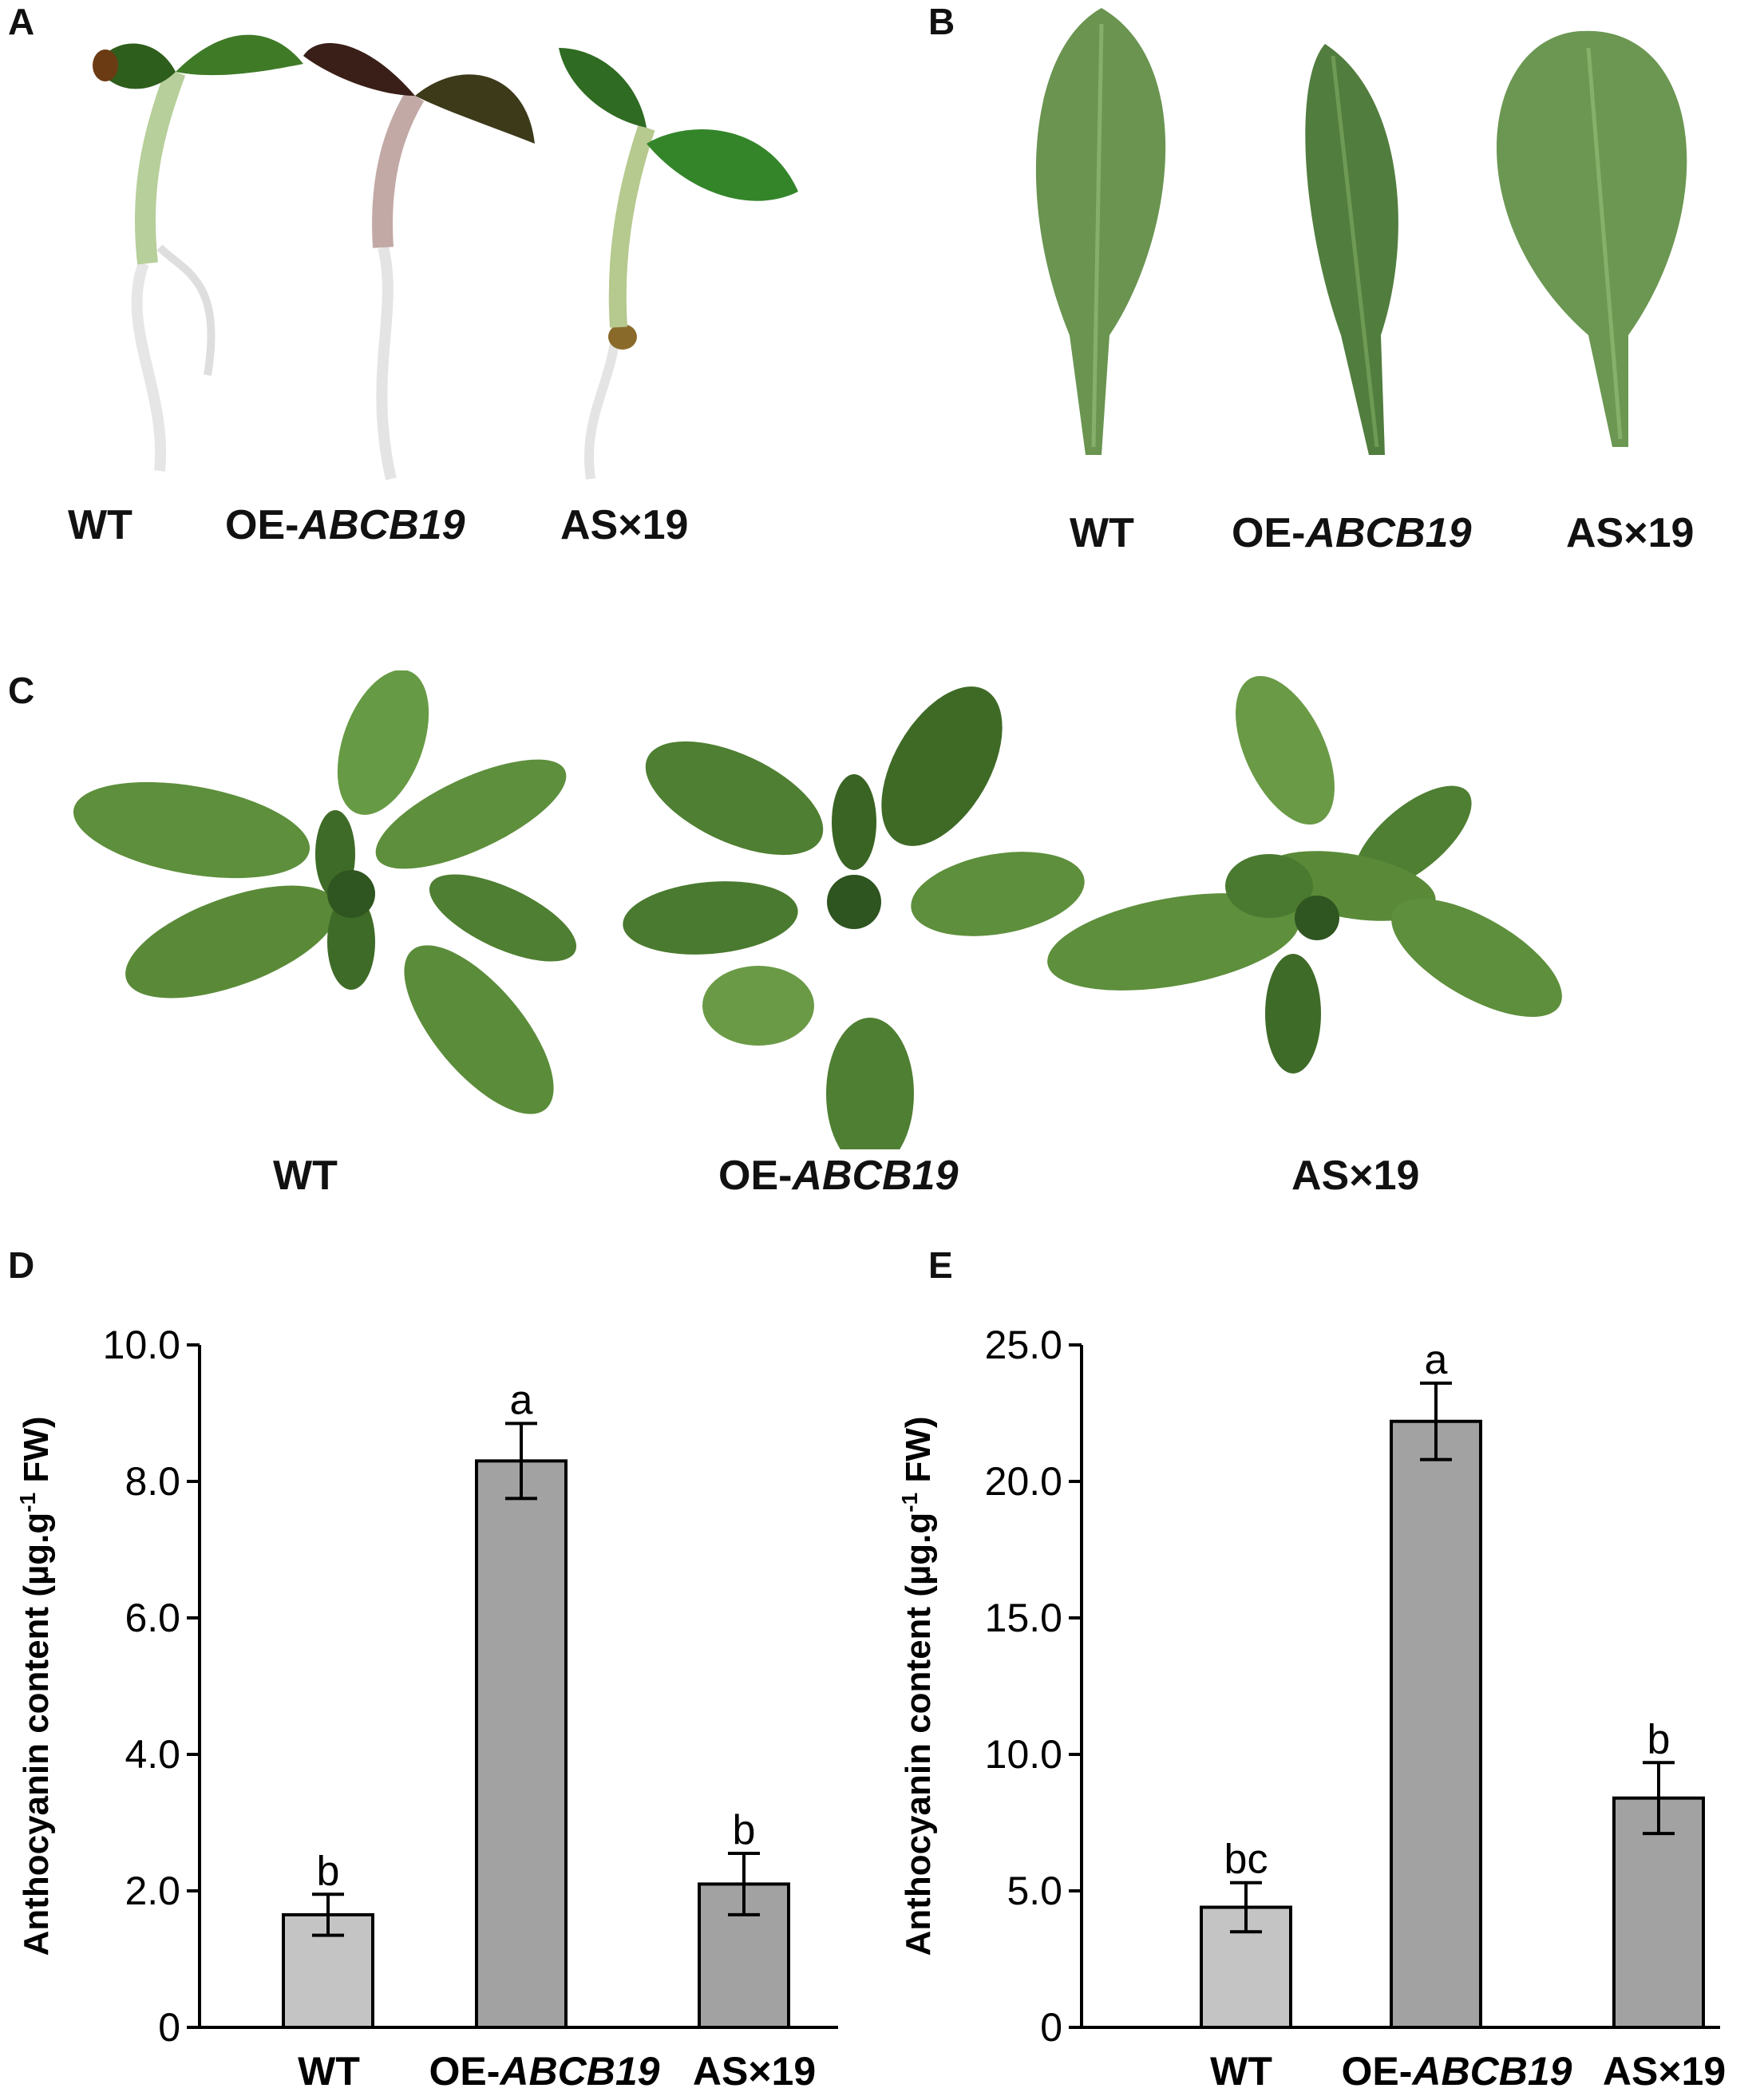  What do you see at coordinates (153, 1754) in the screenshot?
I see `y-tick-label: 4.0` at bounding box center [153, 1754].